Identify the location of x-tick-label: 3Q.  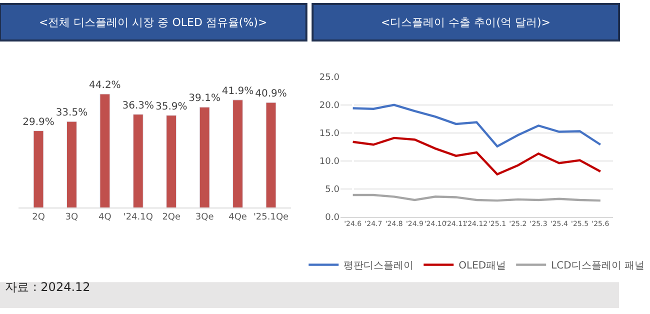
(71, 217).